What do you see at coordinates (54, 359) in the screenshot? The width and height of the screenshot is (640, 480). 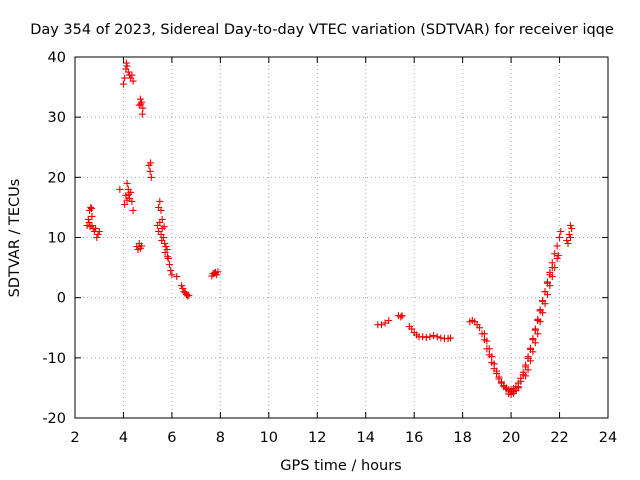 I see `y-tick-label: -10` at bounding box center [54, 359].